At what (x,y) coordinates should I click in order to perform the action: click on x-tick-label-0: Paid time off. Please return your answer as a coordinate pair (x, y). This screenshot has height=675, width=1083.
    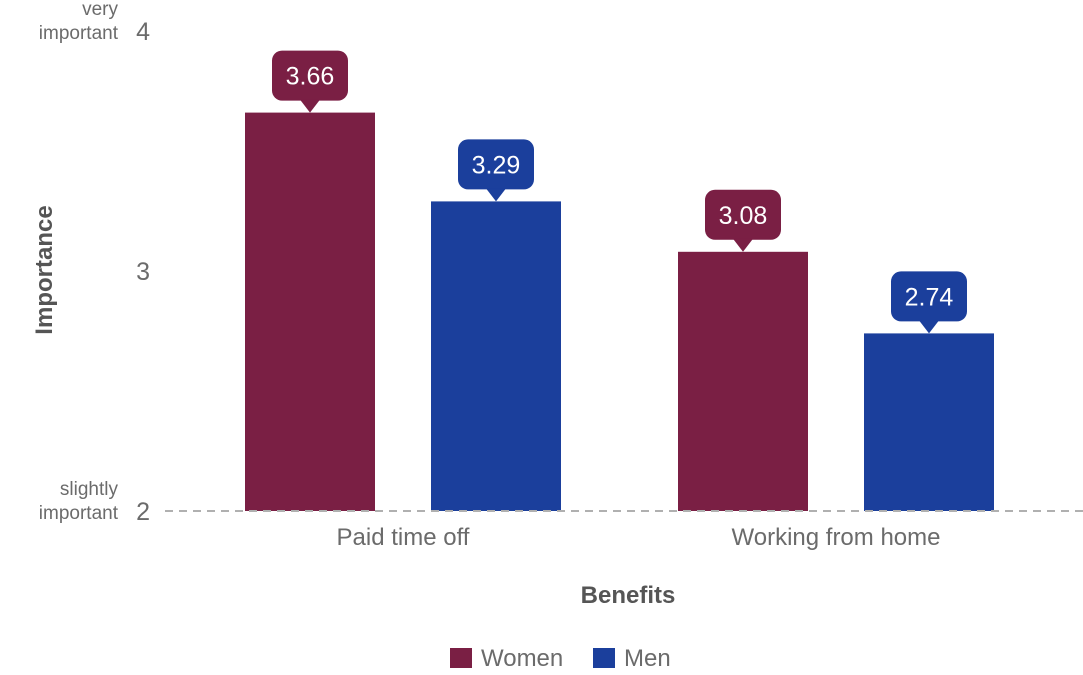
    Looking at the image, I should click on (403, 537).